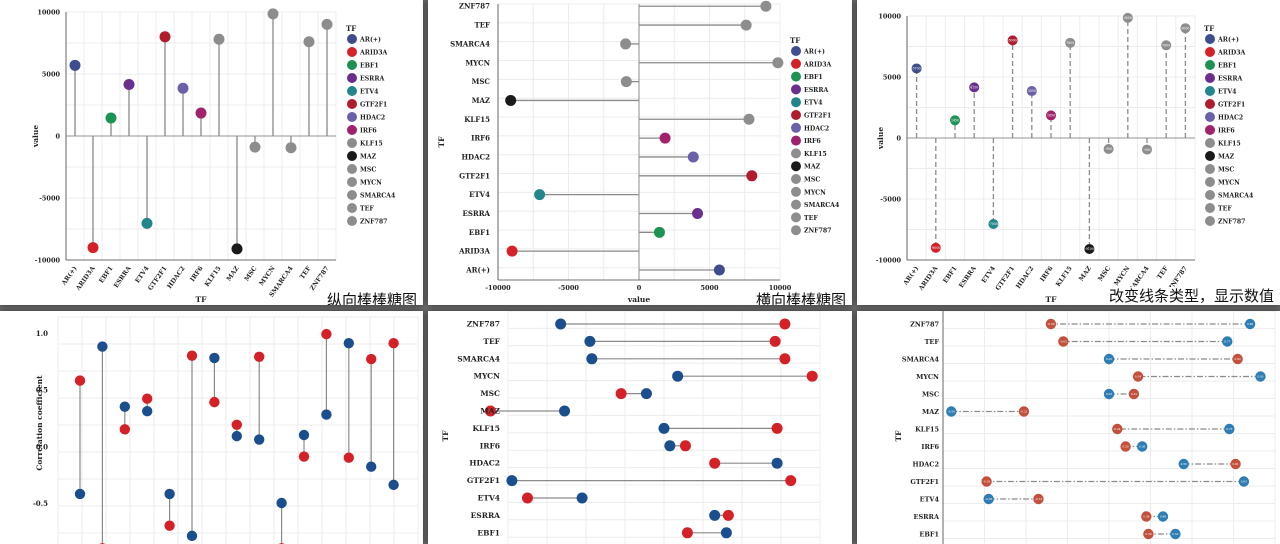 The image size is (1280, 544). What do you see at coordinates (1260, 377) in the screenshot?
I see `value-label-blue-mycn: 0.93` at bounding box center [1260, 377].